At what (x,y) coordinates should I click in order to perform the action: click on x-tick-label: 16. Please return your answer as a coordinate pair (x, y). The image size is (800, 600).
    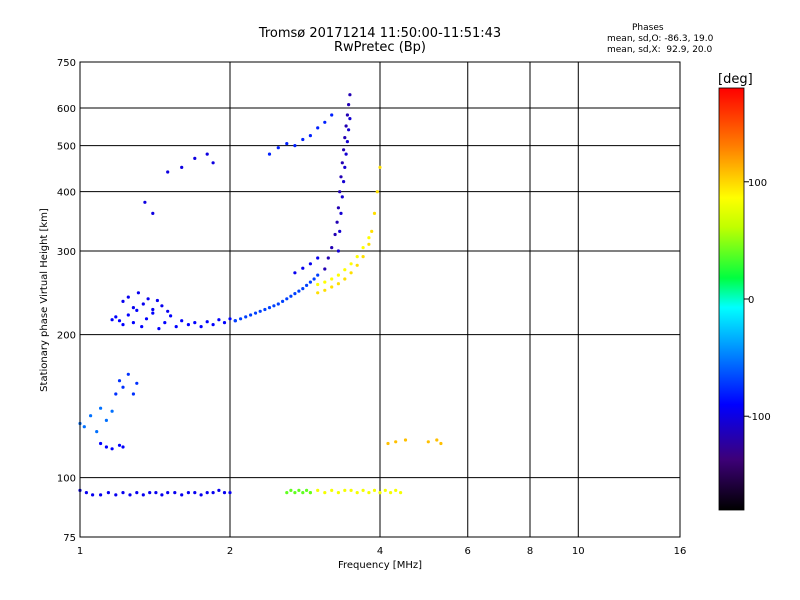
    Looking at the image, I should click on (680, 551).